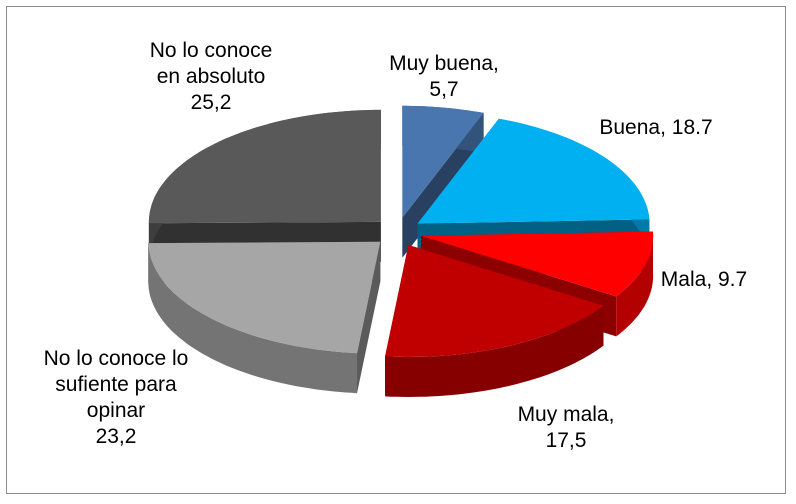 This screenshot has width=796, height=504. I want to click on value-label: 5,7, so click(444, 89).